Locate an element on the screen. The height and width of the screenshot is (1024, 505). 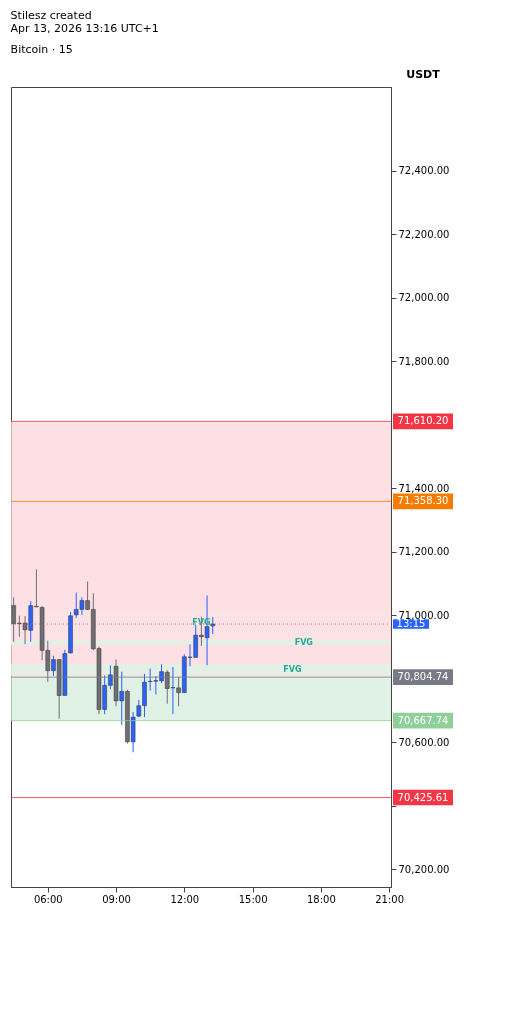
text: 13:15 is located at coordinates (411, 624).